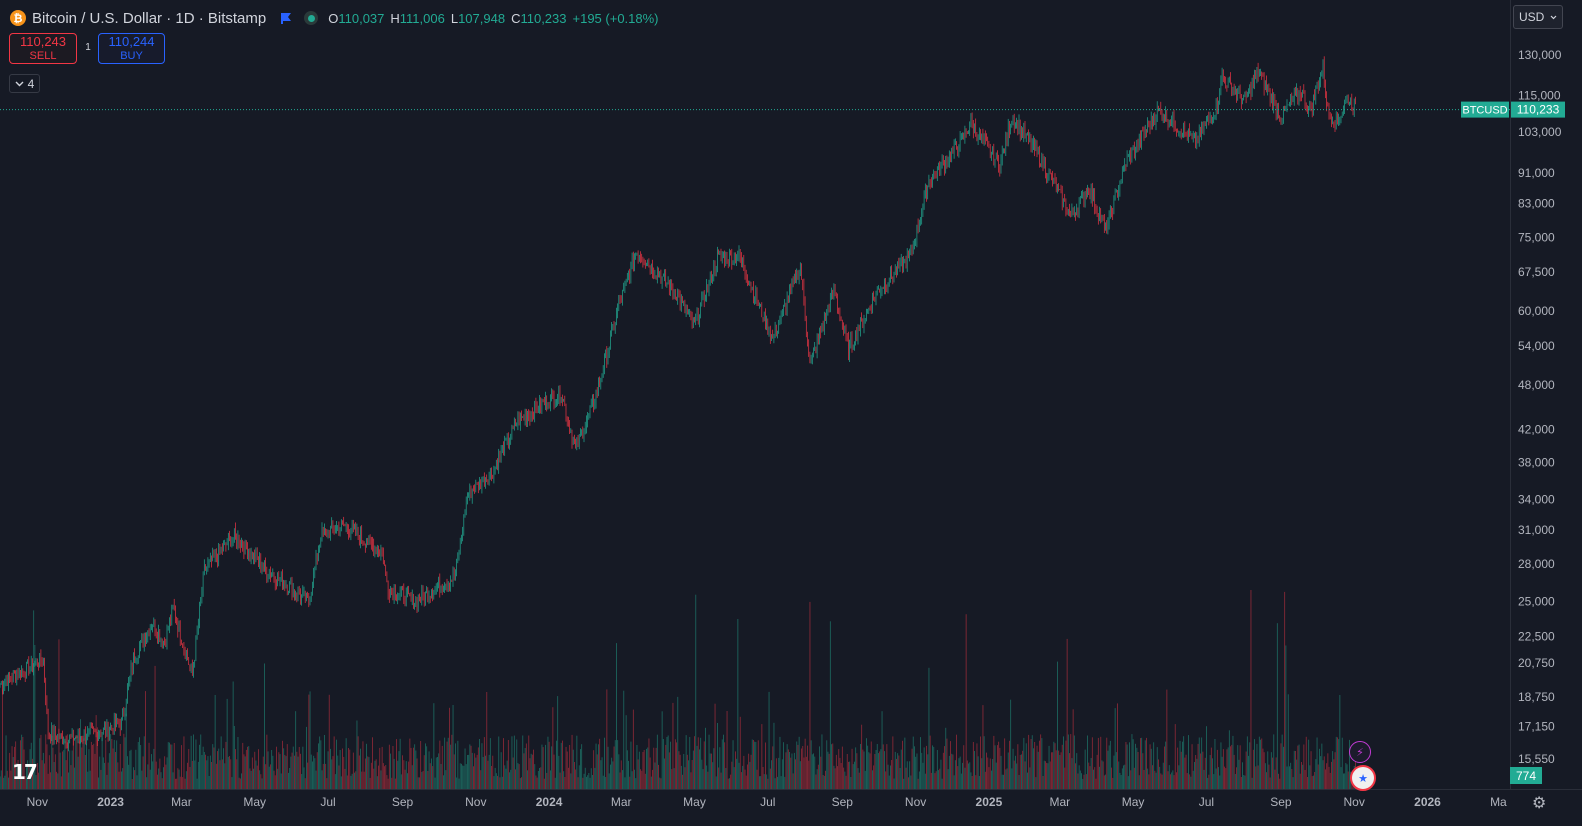  What do you see at coordinates (311, 18) in the screenshot?
I see `market-status-icon` at bounding box center [311, 18].